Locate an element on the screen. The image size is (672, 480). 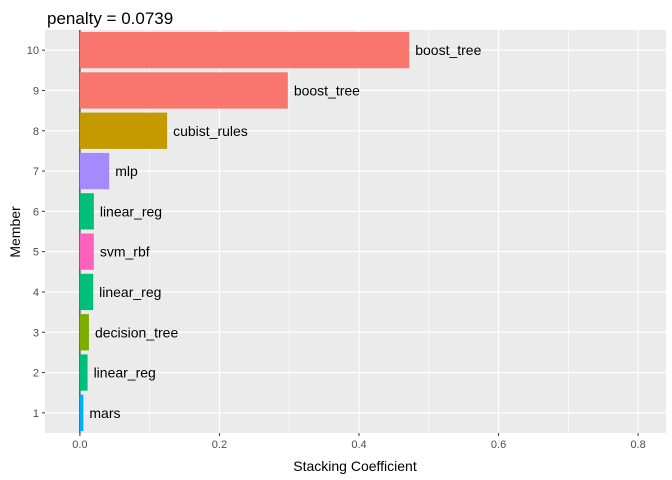
y-tick-label: 3 is located at coordinates (36, 333).